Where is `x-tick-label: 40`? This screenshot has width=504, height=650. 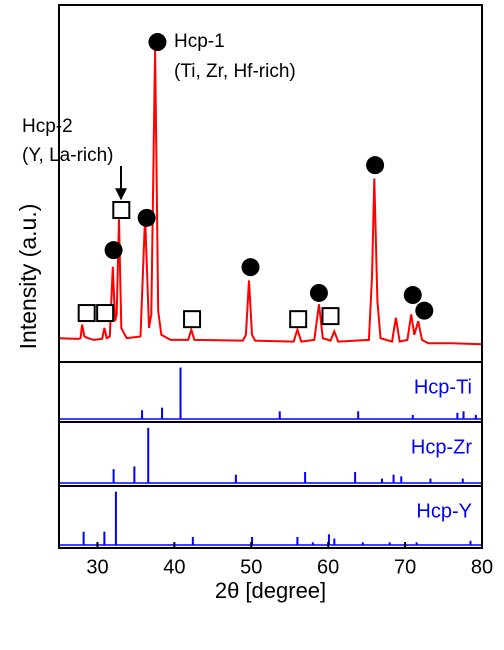
x-tick-label: 40 is located at coordinates (174, 567).